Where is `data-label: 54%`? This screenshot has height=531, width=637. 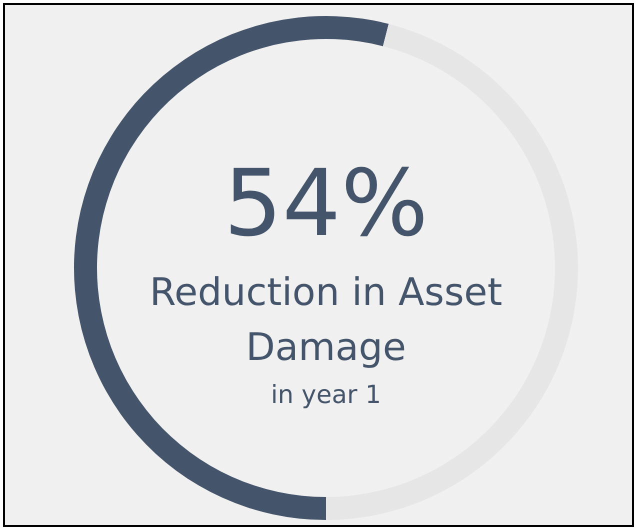 data-label: 54% is located at coordinates (326, 203).